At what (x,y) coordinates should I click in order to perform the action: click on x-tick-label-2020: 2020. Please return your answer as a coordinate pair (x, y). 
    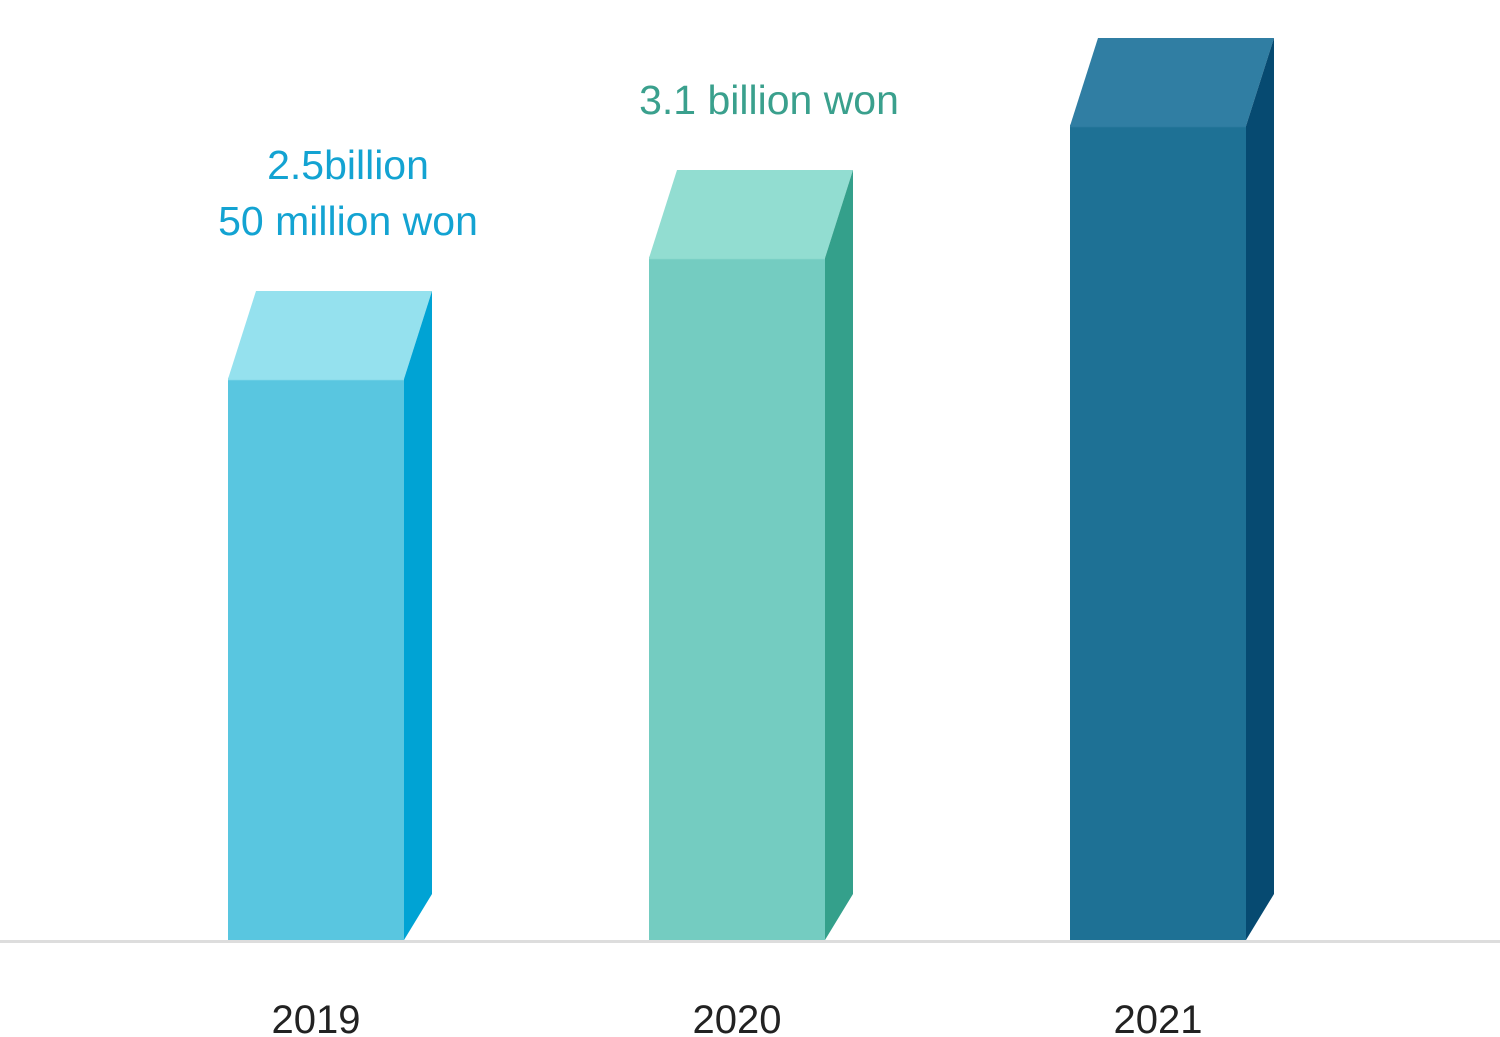
    Looking at the image, I should click on (737, 1017).